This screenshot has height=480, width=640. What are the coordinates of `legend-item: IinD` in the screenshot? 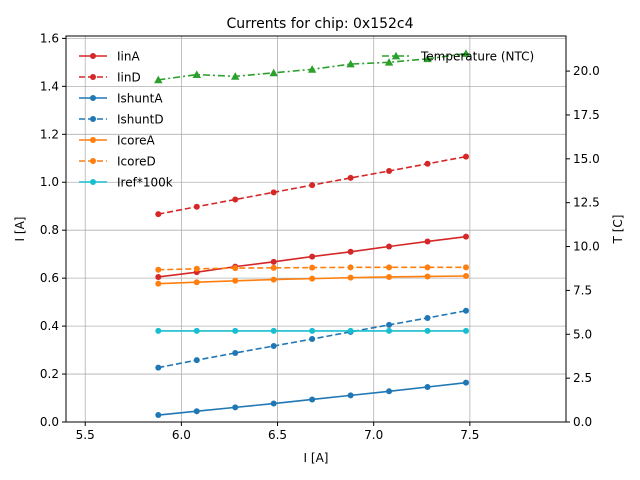 It's located at (110, 78).